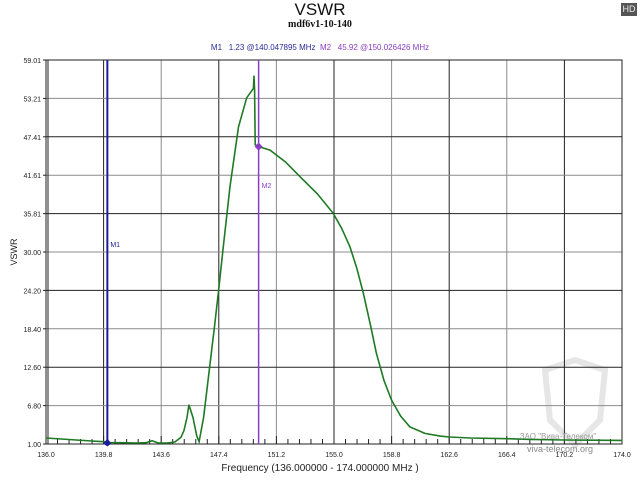 Image resolution: width=640 pixels, height=480 pixels. What do you see at coordinates (115, 245) in the screenshot?
I see `marker-label-m1: M1` at bounding box center [115, 245].